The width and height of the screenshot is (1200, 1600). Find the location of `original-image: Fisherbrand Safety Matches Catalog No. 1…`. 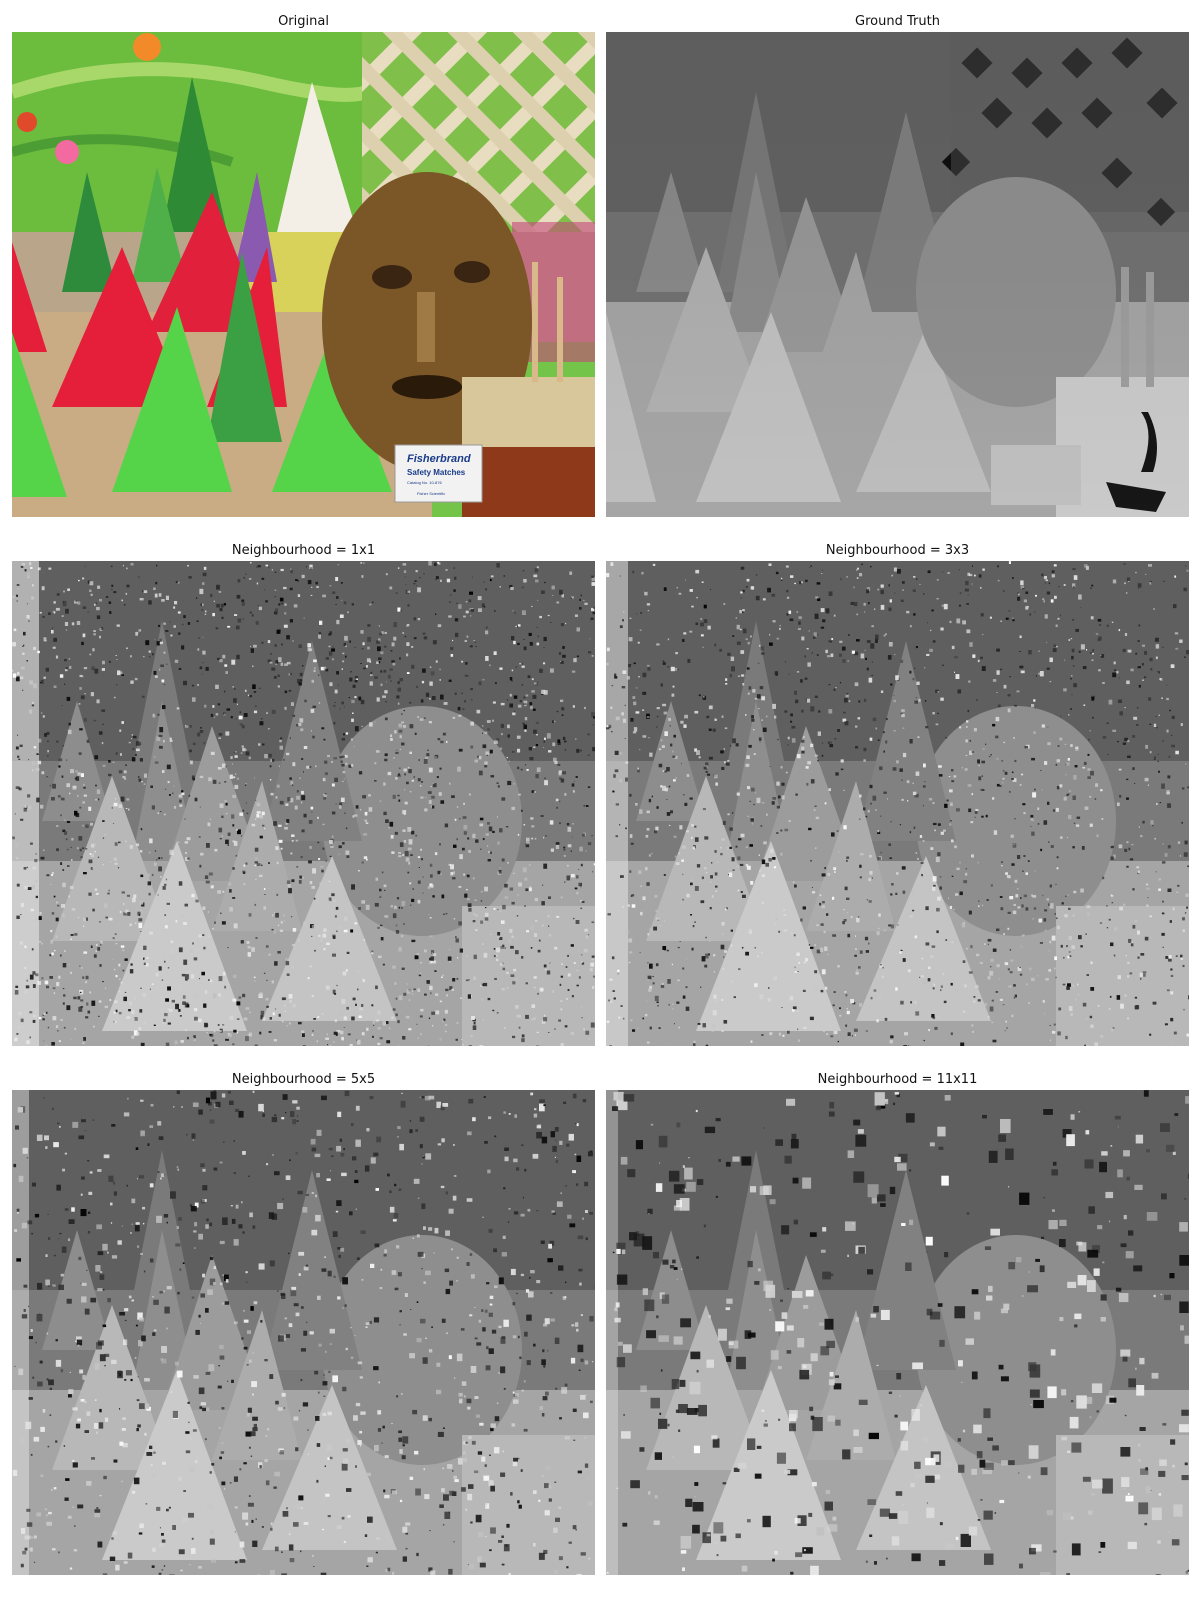

original-image: Fisherbrand Safety Matches Catalog No. 1… is located at coordinates (303, 274).